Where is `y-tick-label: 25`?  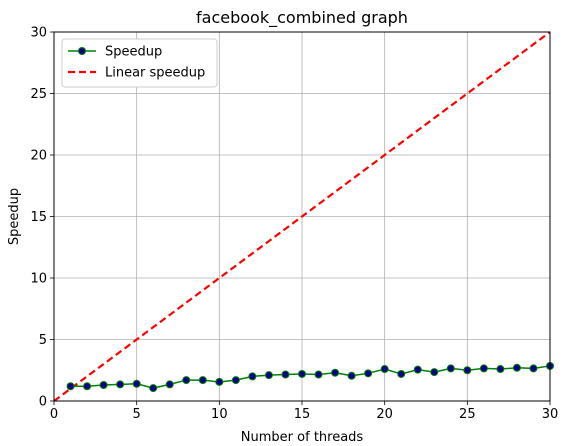 y-tick-label: 25 is located at coordinates (38, 94).